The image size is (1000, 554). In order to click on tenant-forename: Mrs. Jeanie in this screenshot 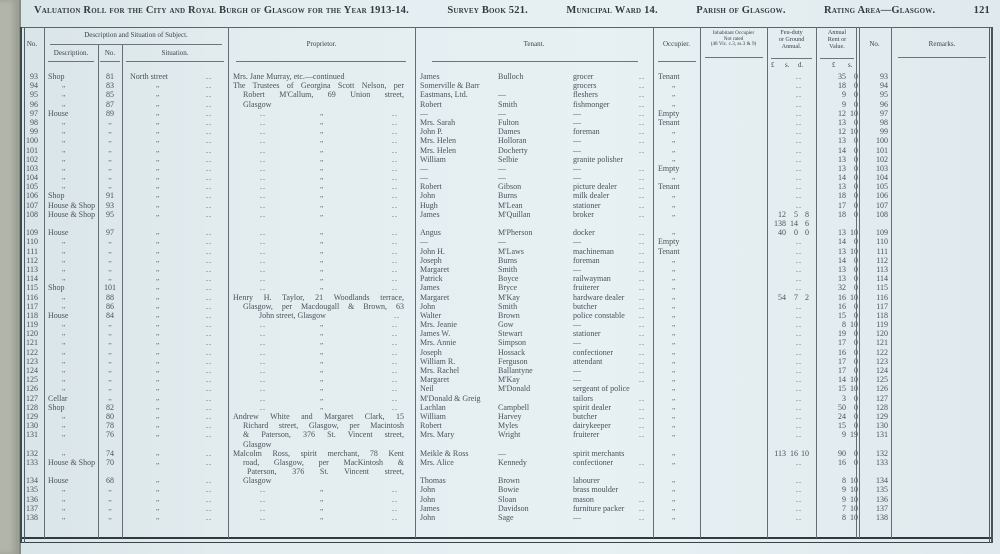, I will do `click(438, 325)`.